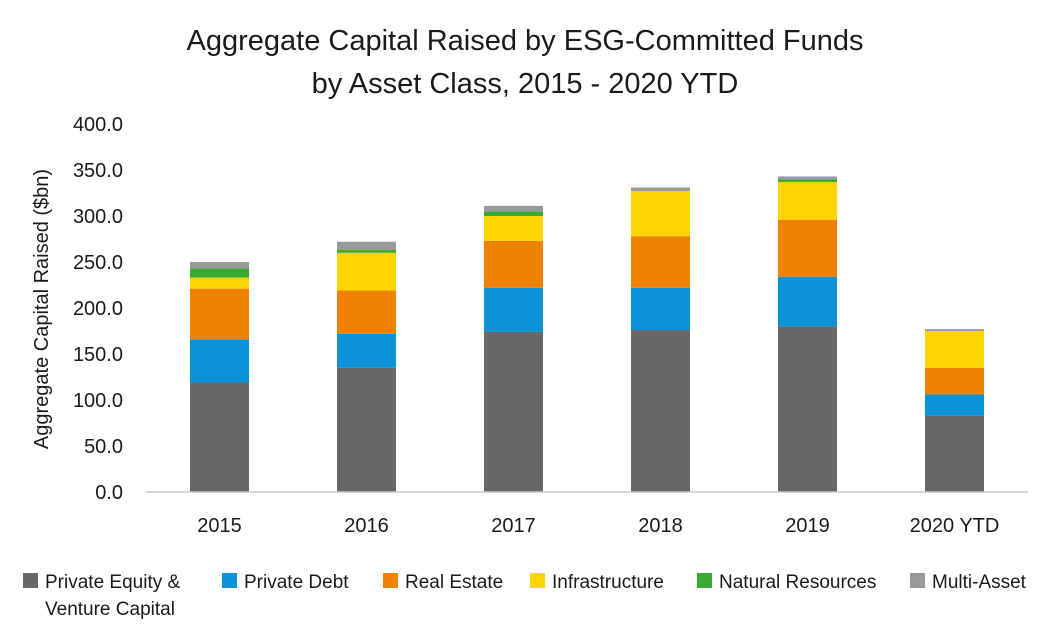  I want to click on legend-label-private-debt: Private Debt, so click(296, 582).